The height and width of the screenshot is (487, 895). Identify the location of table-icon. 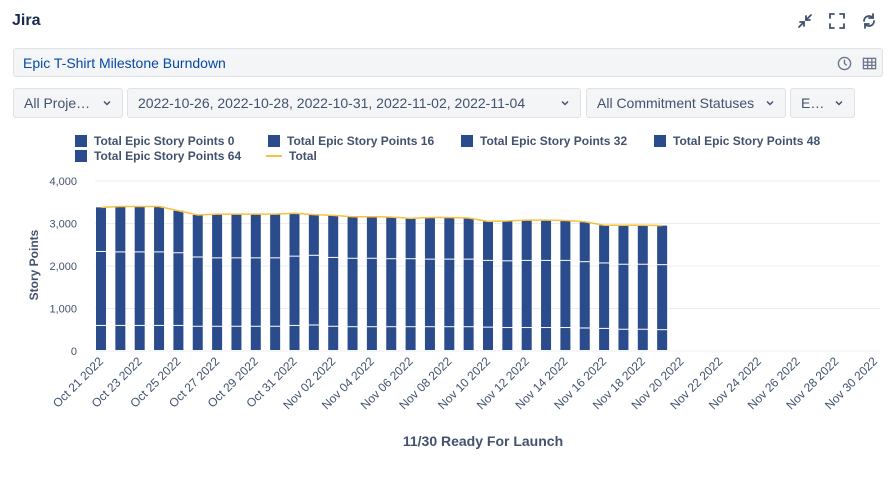
(869, 63).